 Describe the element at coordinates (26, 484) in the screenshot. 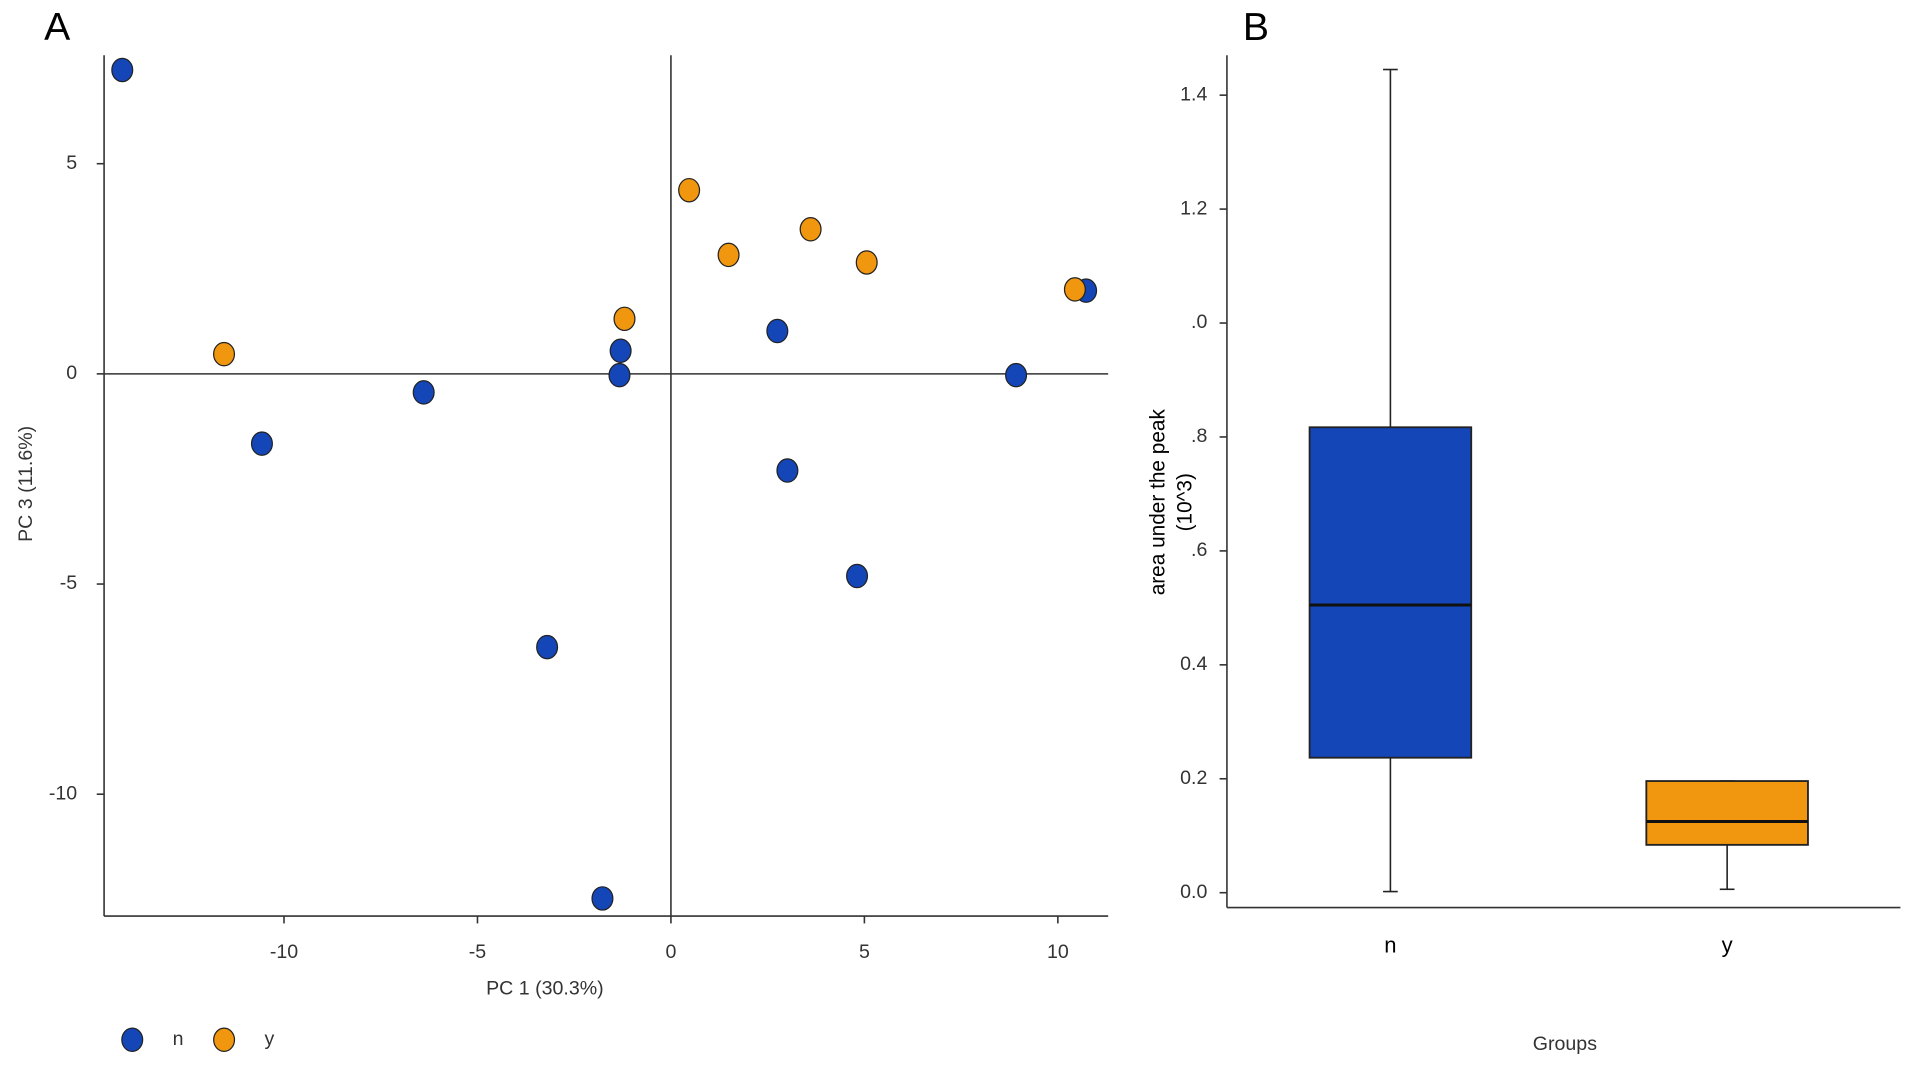

I see `y-axis-label: PC 3 (11.6%)` at that location.